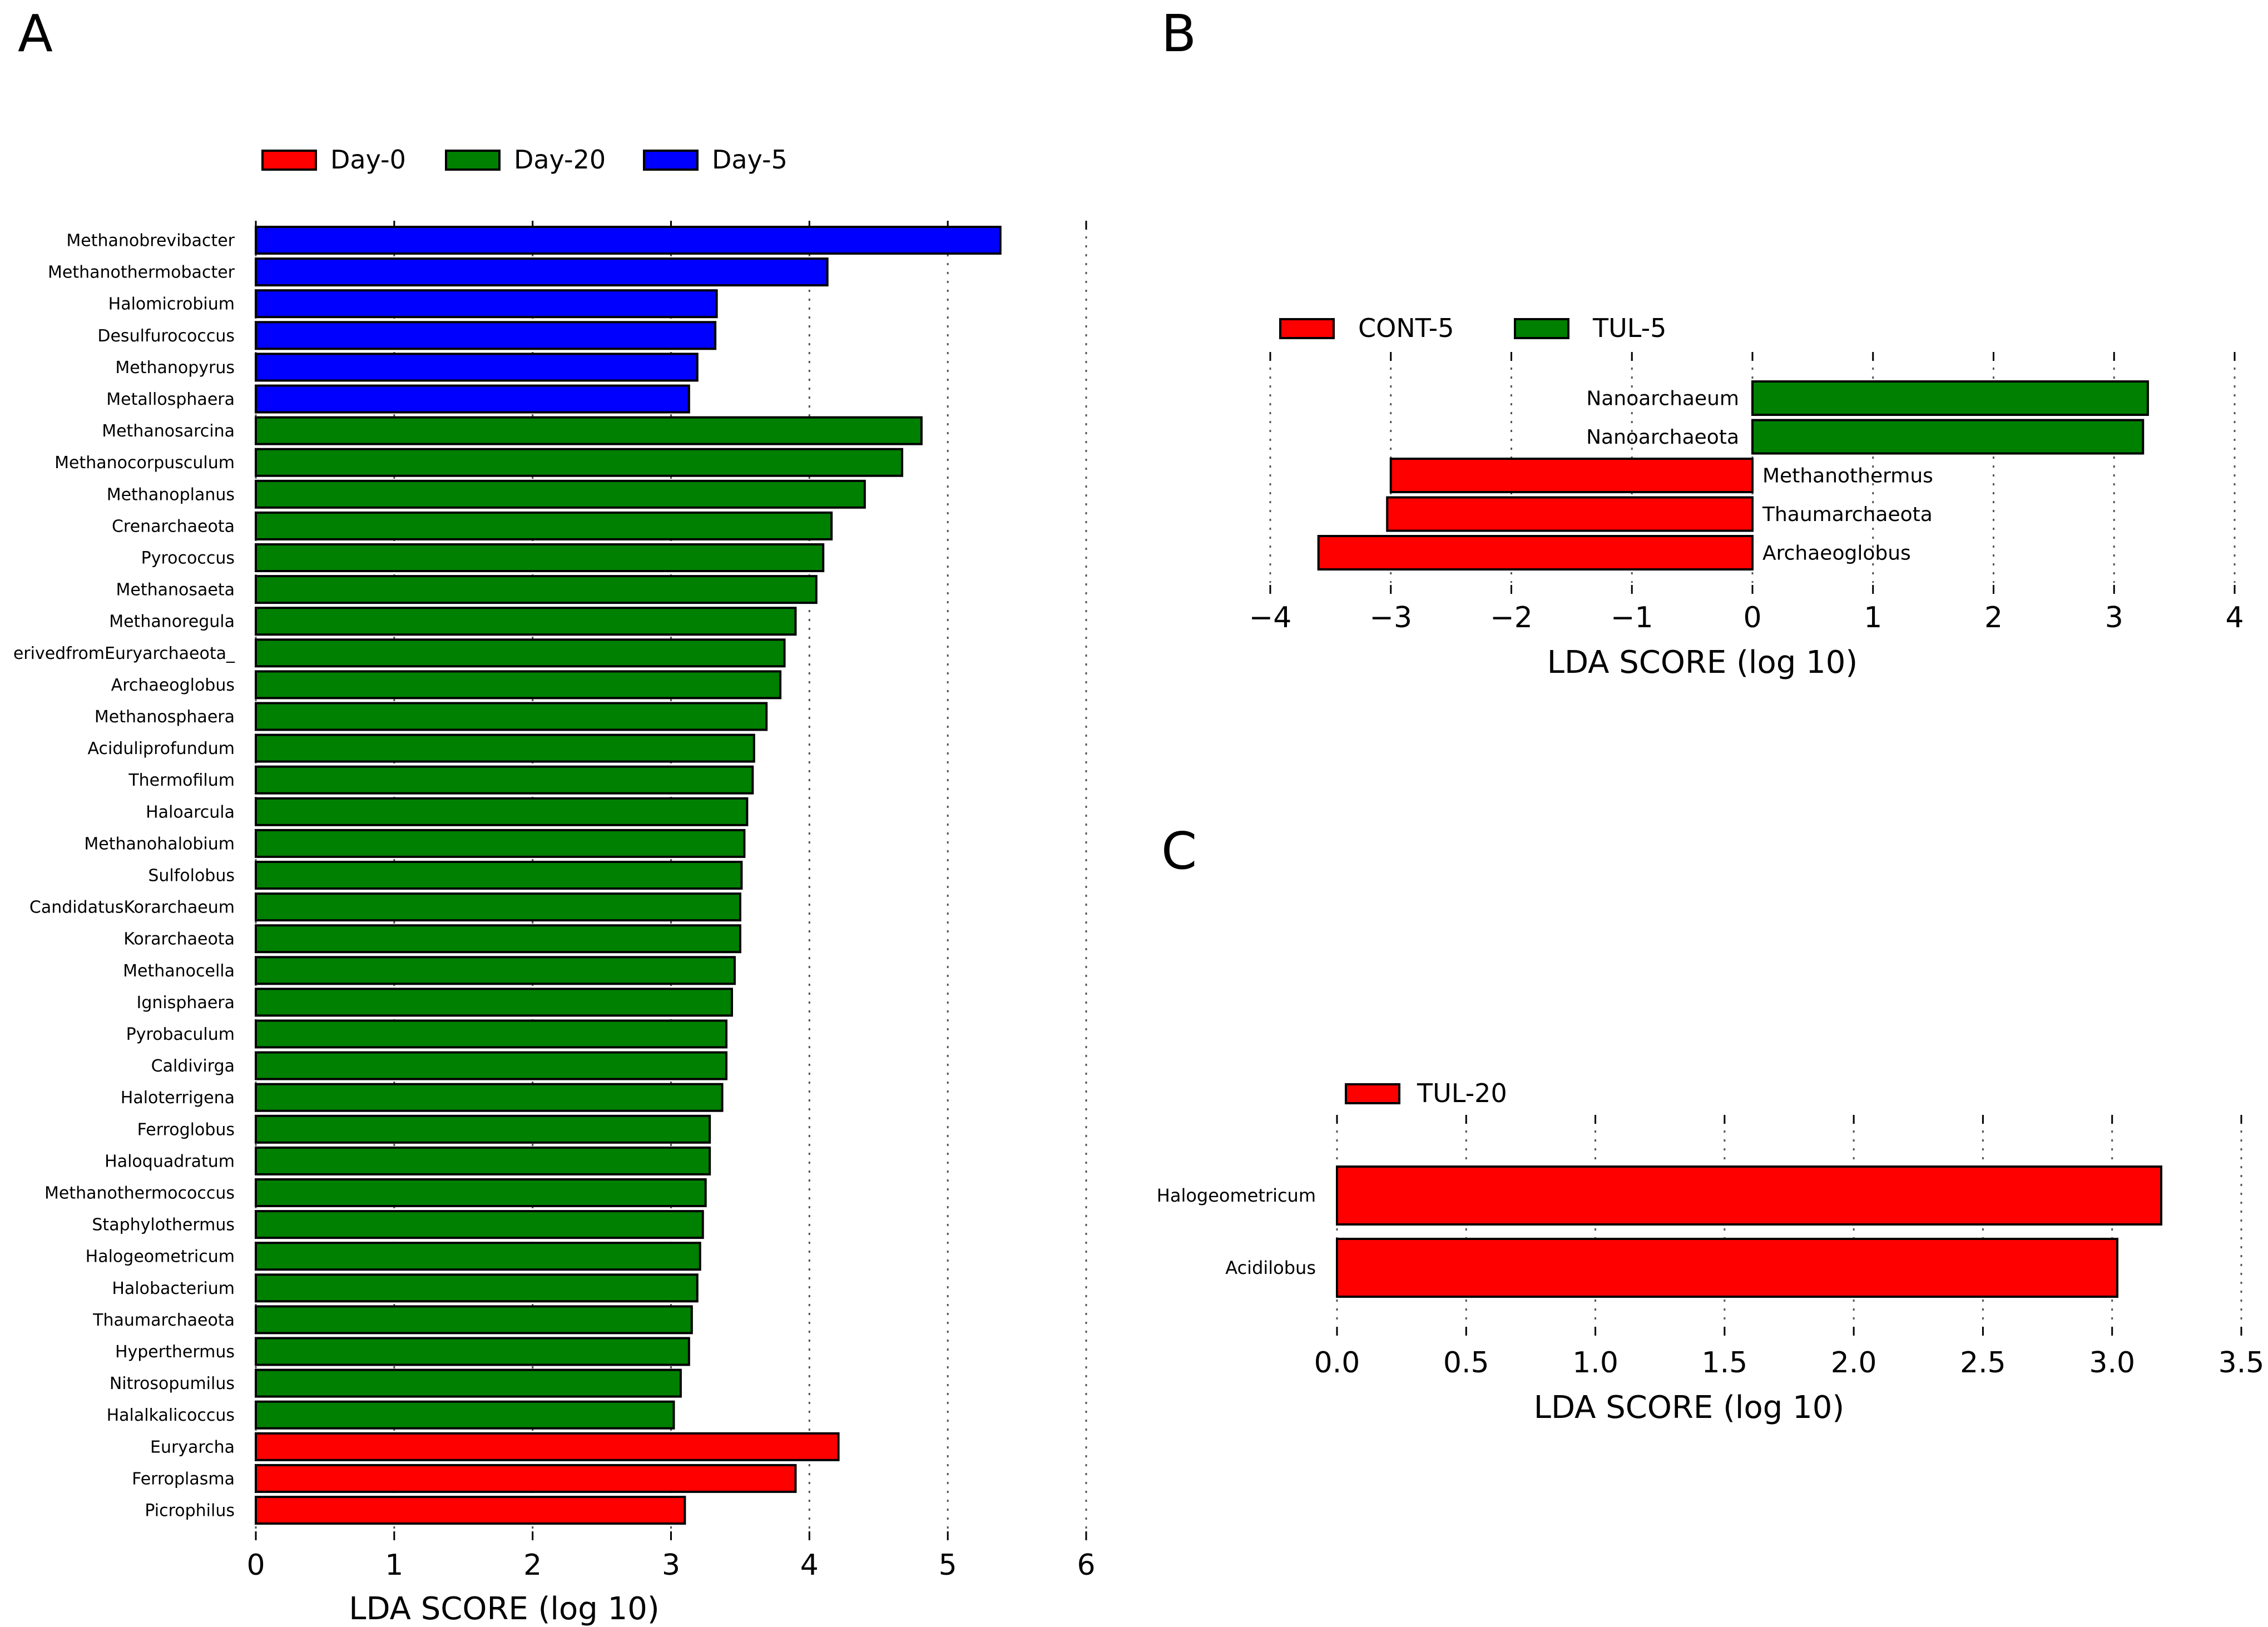 Image resolution: width=2268 pixels, height=1627 pixels. I want to click on bar-methanothermobacter, so click(542, 272).